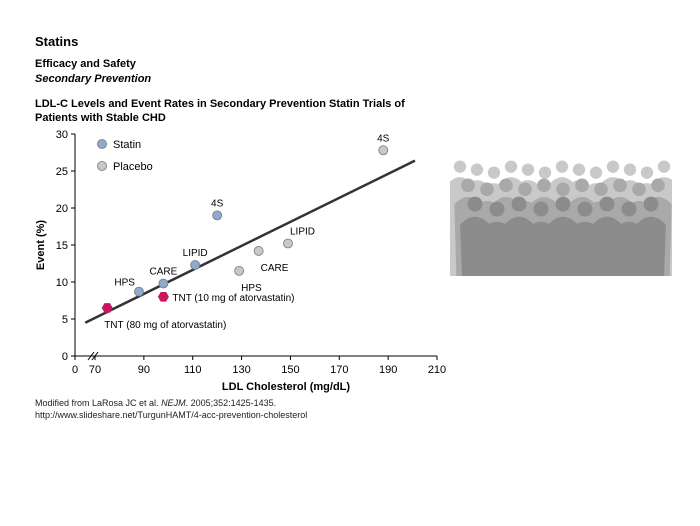 This screenshot has height=526, width=700. I want to click on person-body, so click(651, 246).